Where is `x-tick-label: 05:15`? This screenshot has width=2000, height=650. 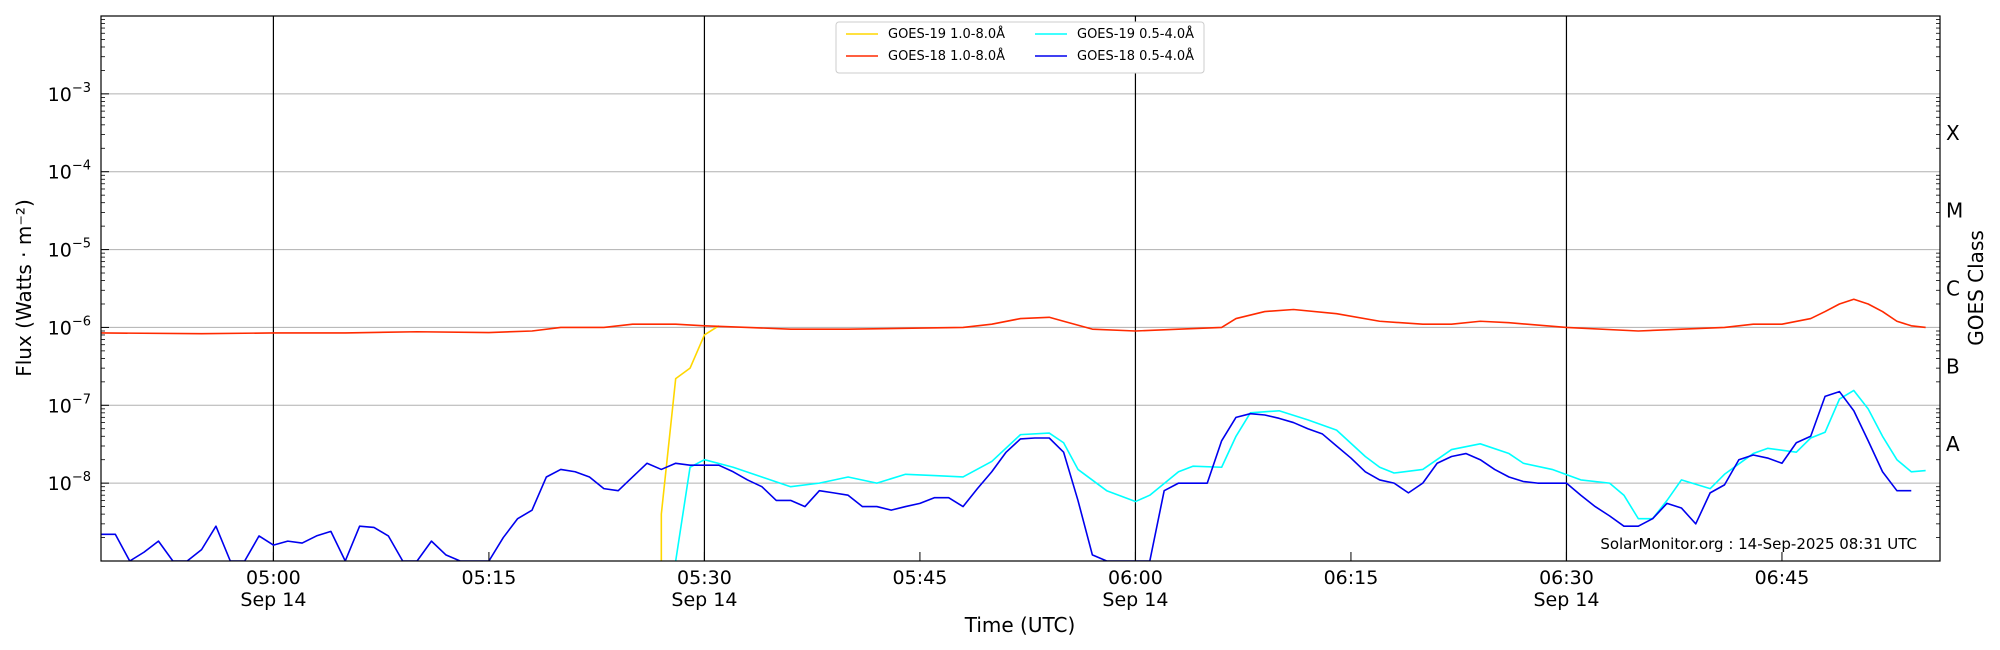
x-tick-label: 05:15 is located at coordinates (489, 578).